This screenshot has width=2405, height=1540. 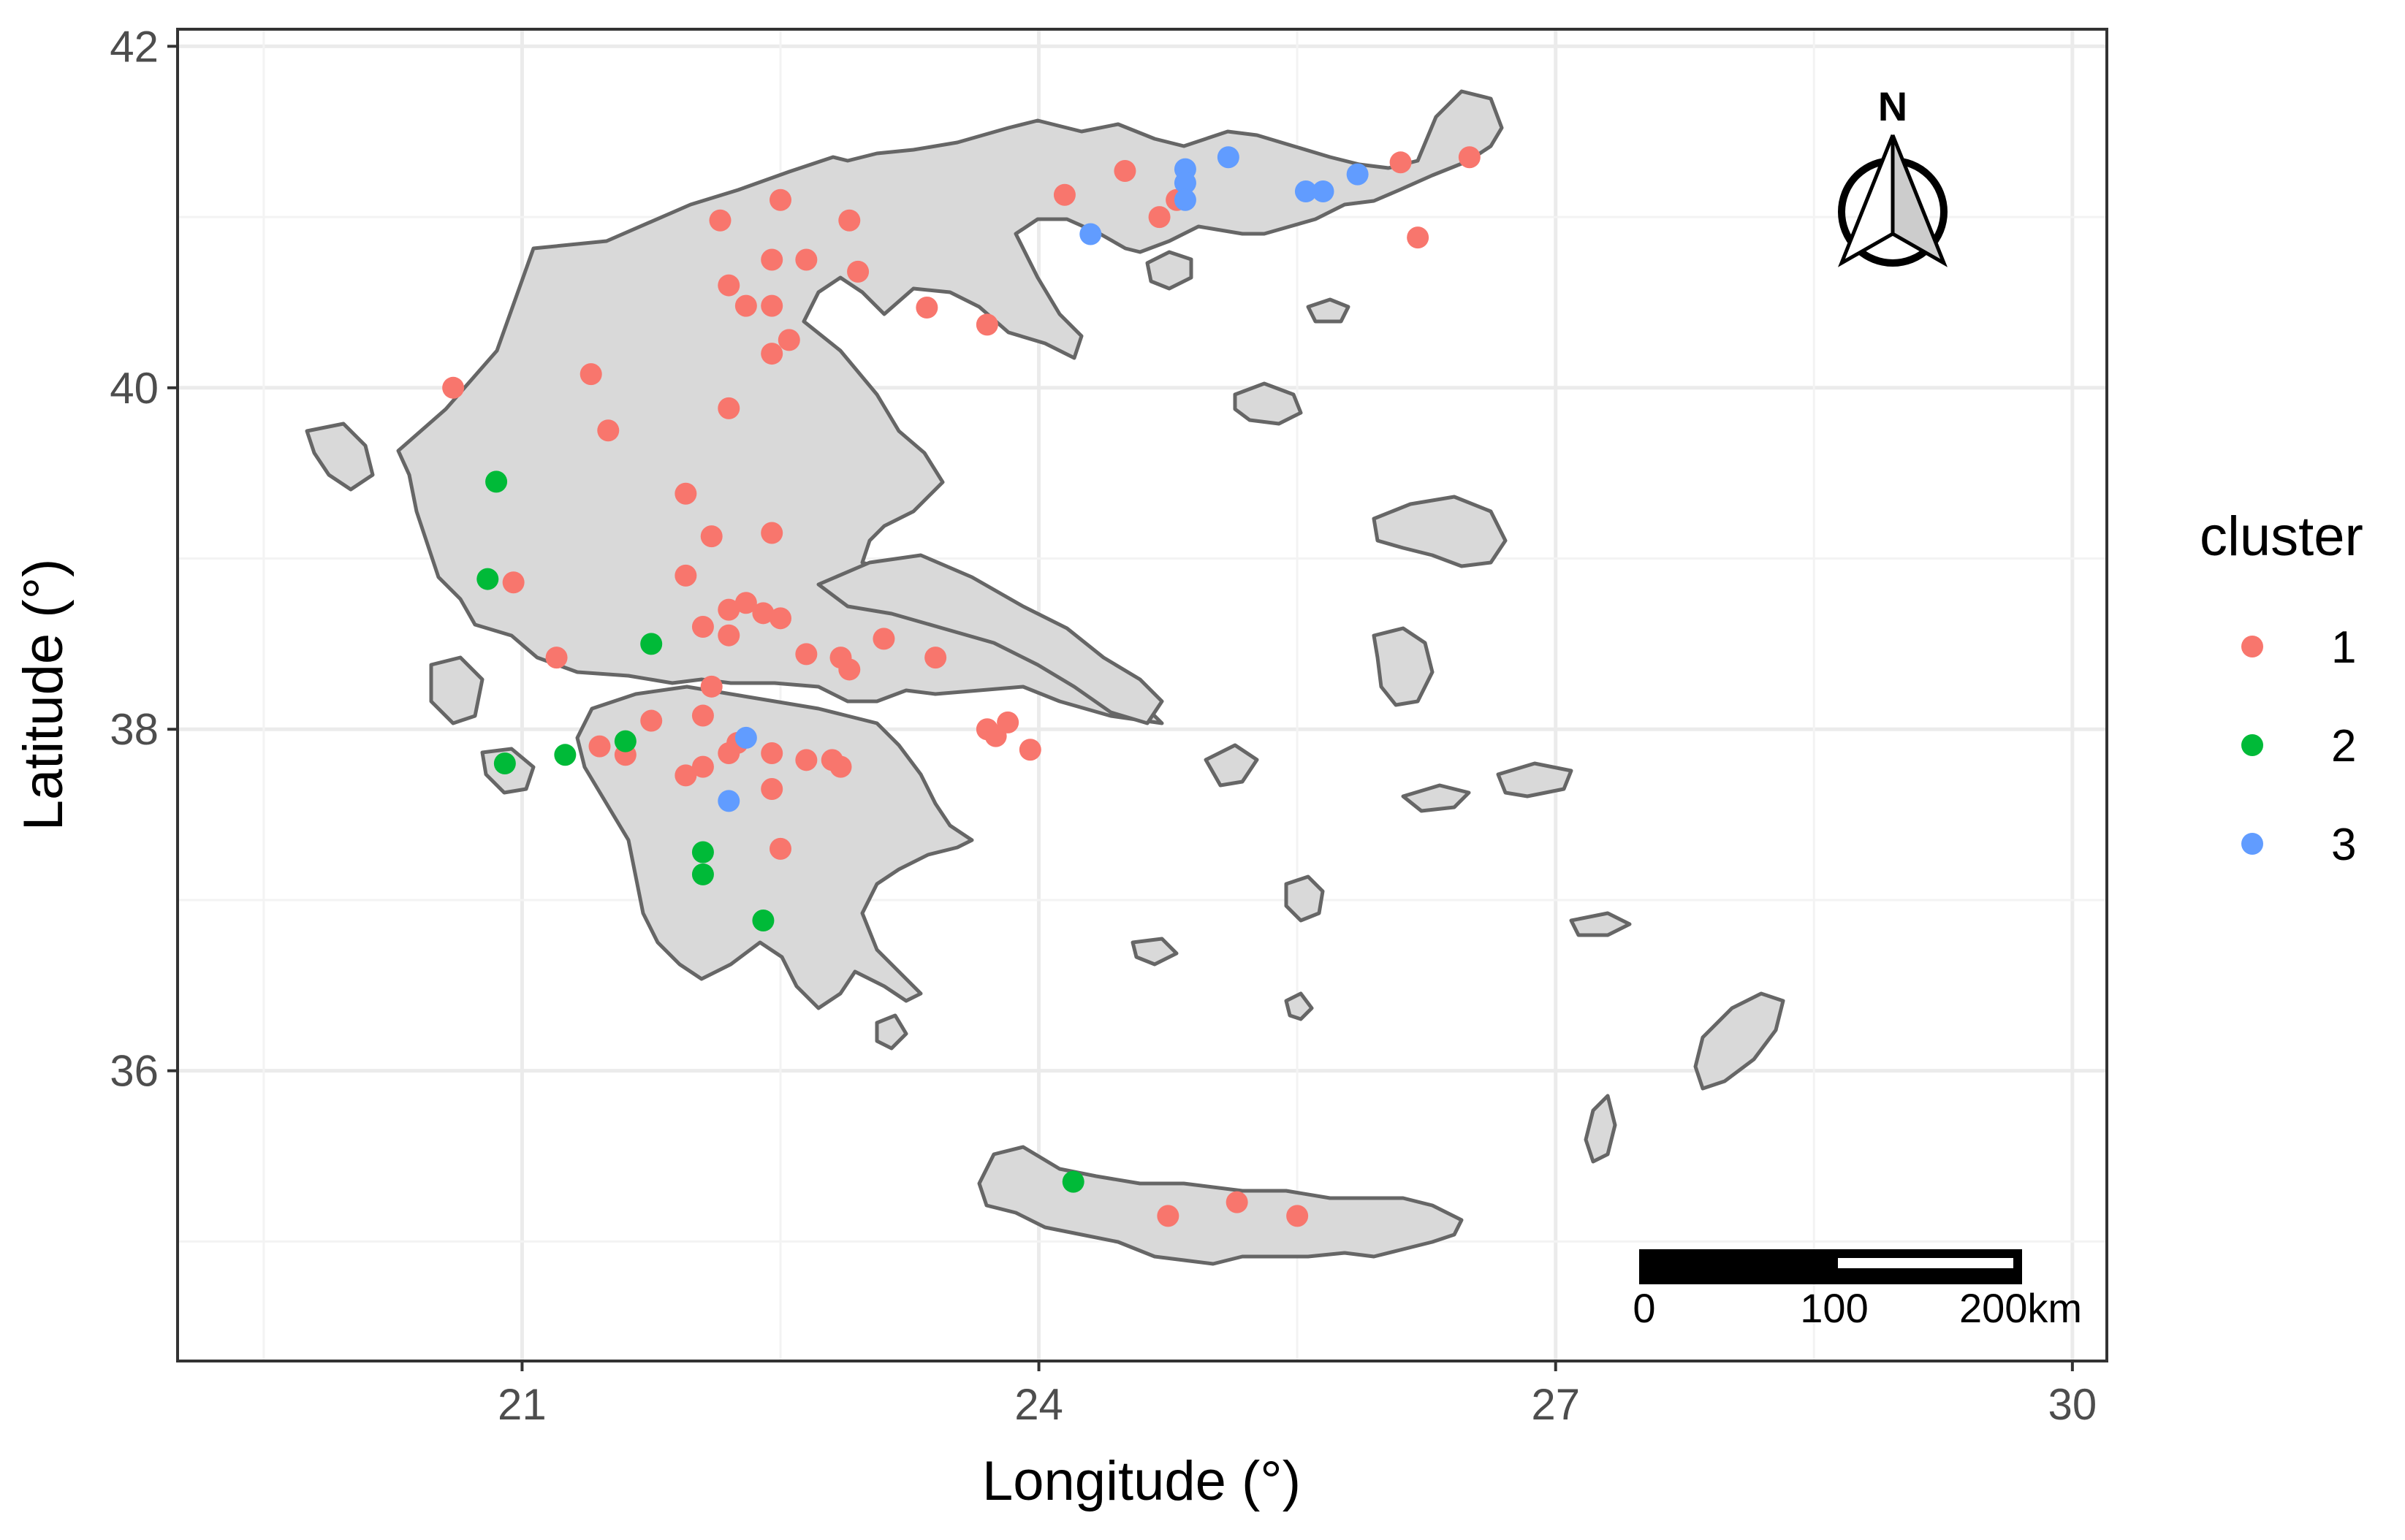 What do you see at coordinates (1304, 898) in the screenshot?
I see `naxos` at bounding box center [1304, 898].